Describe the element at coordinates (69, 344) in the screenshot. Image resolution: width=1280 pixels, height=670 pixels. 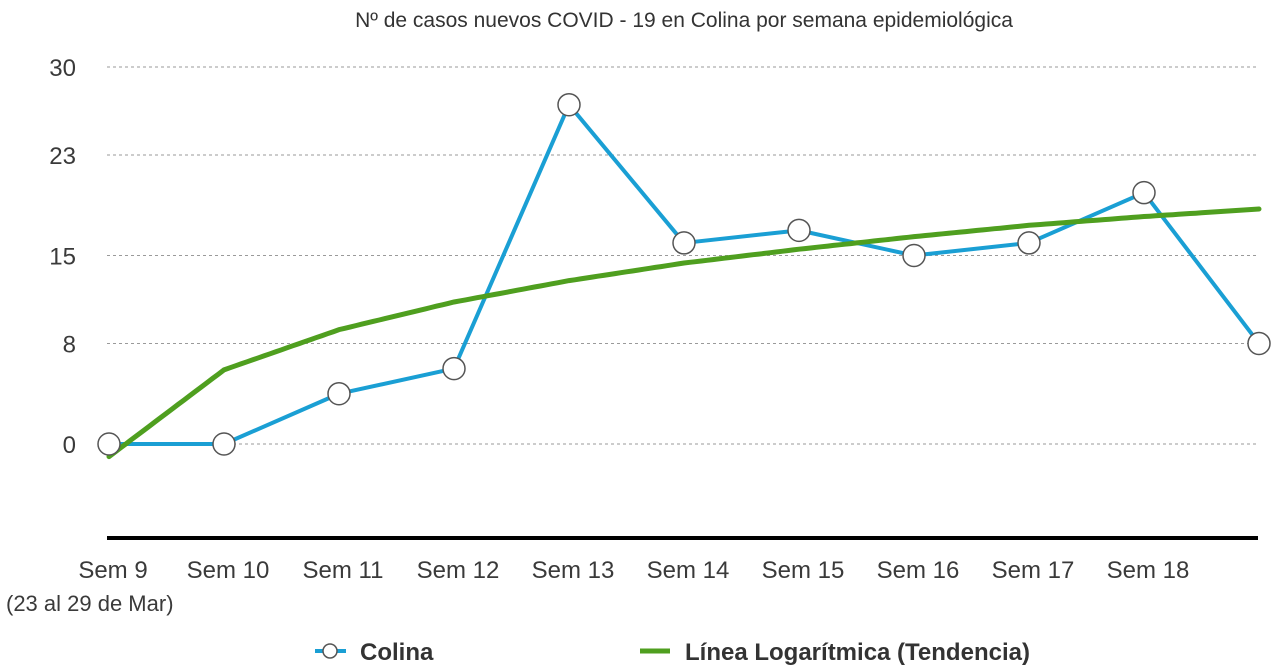
I see `y-tick-label: 8` at that location.